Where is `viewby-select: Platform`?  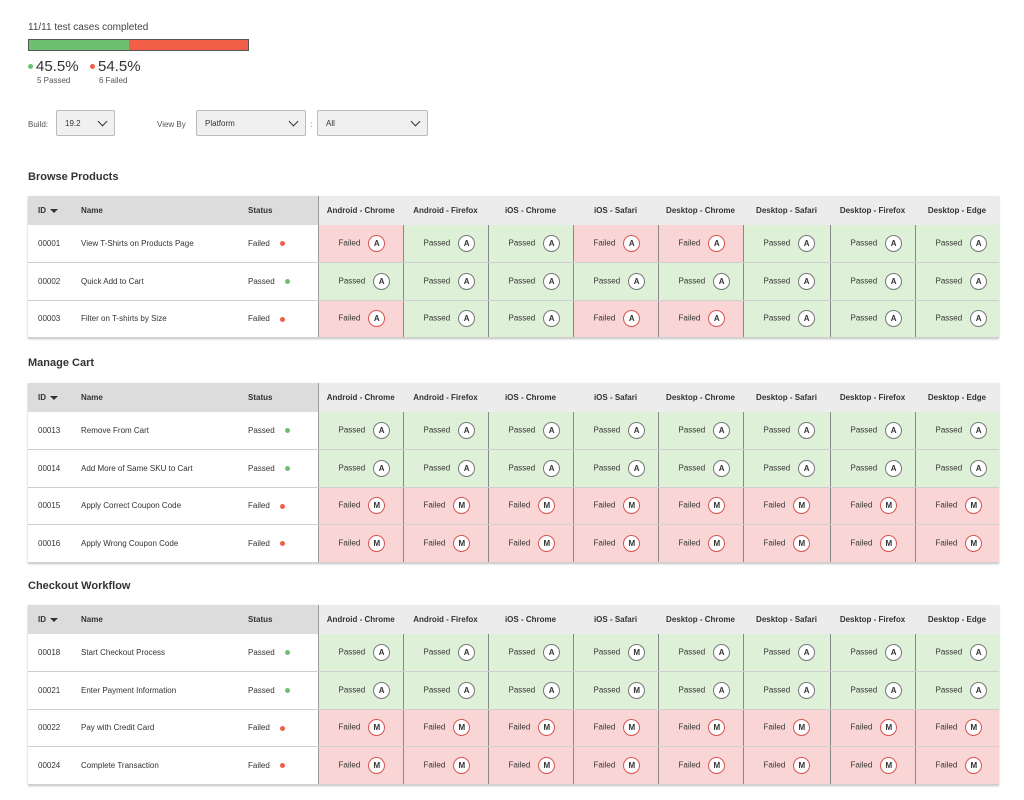
viewby-select: Platform is located at coordinates (251, 123).